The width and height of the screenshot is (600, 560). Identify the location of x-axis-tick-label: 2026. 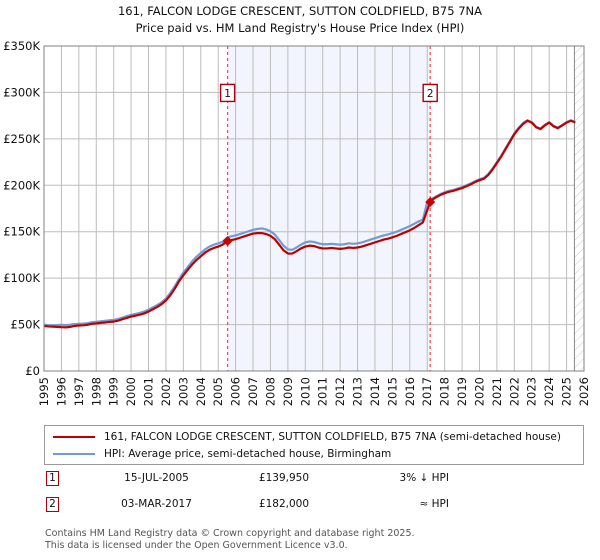
(584, 391).